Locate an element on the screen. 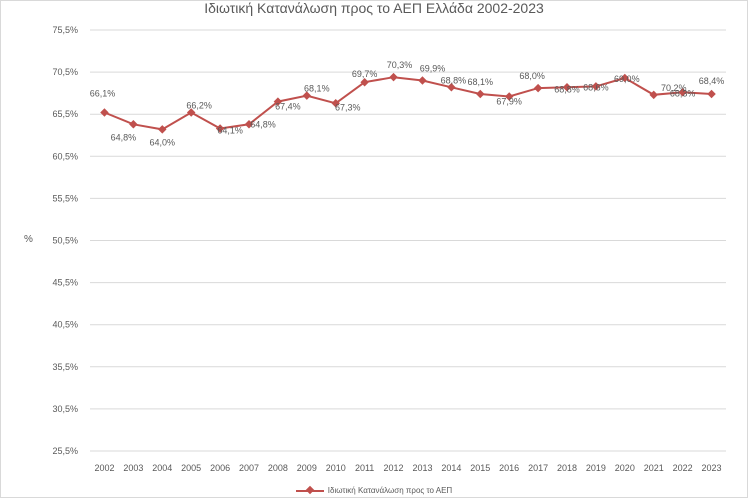 The width and height of the screenshot is (748, 498). x-tick-label: 2011 is located at coordinates (364, 468).